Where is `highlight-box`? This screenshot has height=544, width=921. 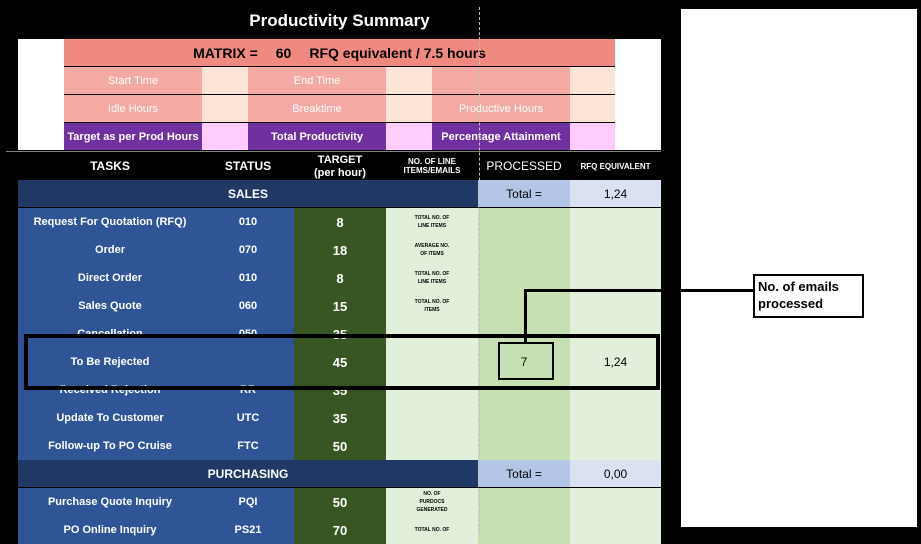 highlight-box is located at coordinates (342, 362).